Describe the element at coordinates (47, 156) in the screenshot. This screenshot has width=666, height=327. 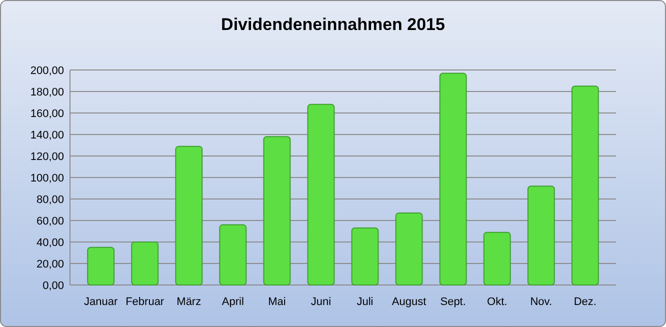
I see `y-tick-label: 120,00` at that location.